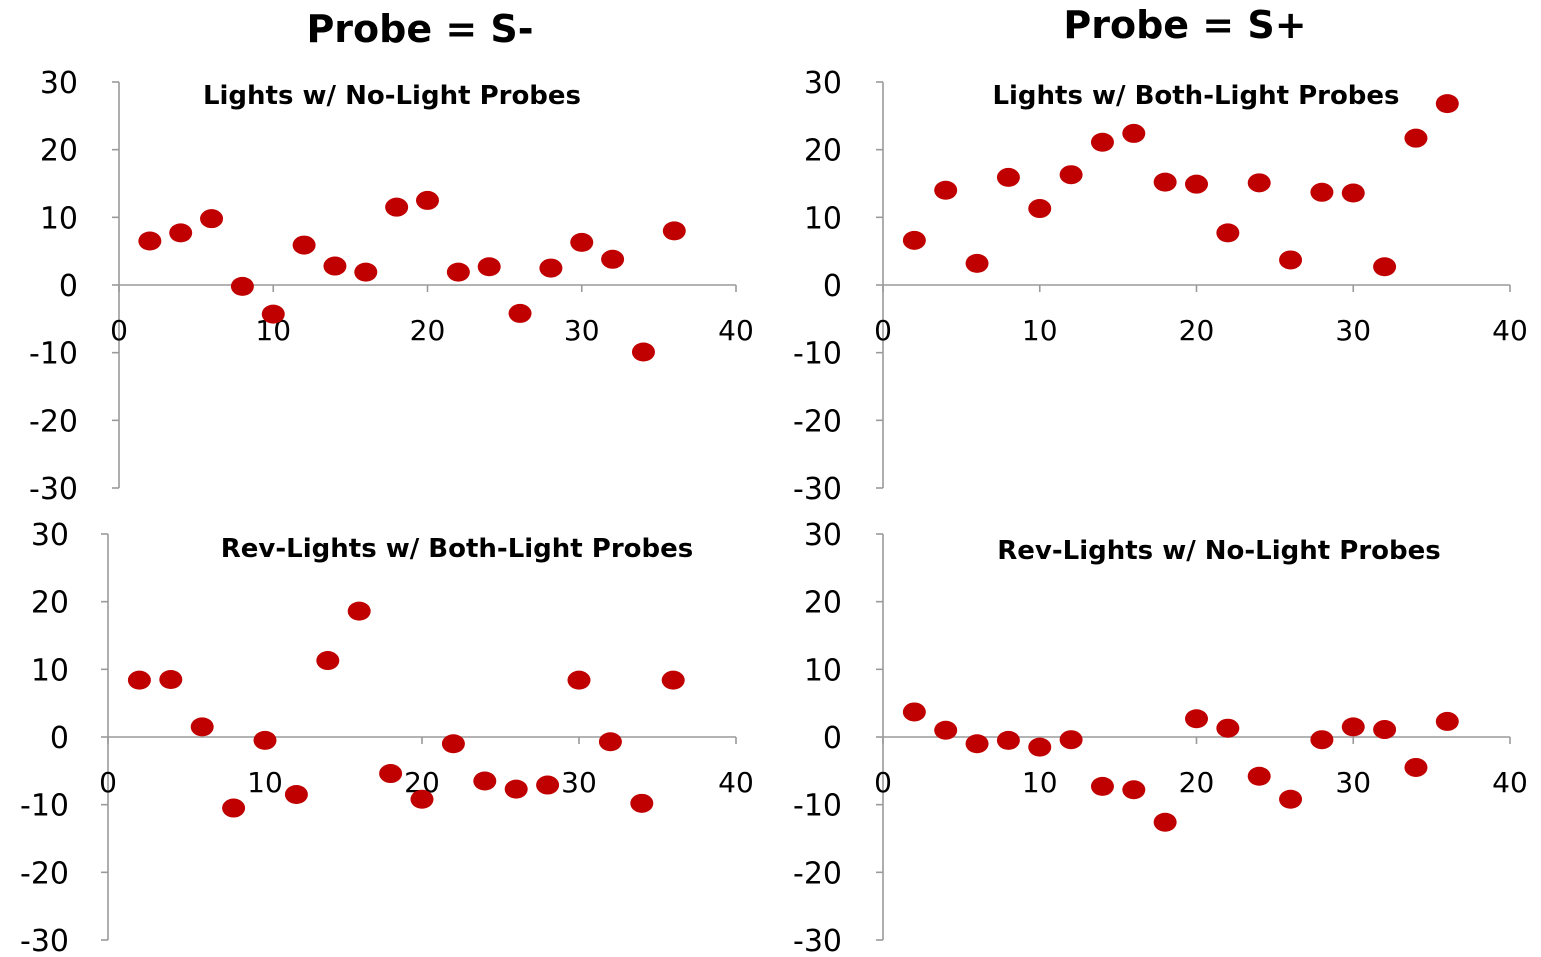  What do you see at coordinates (1040, 782) in the screenshot?
I see `x-tick-label: 10` at bounding box center [1040, 782].